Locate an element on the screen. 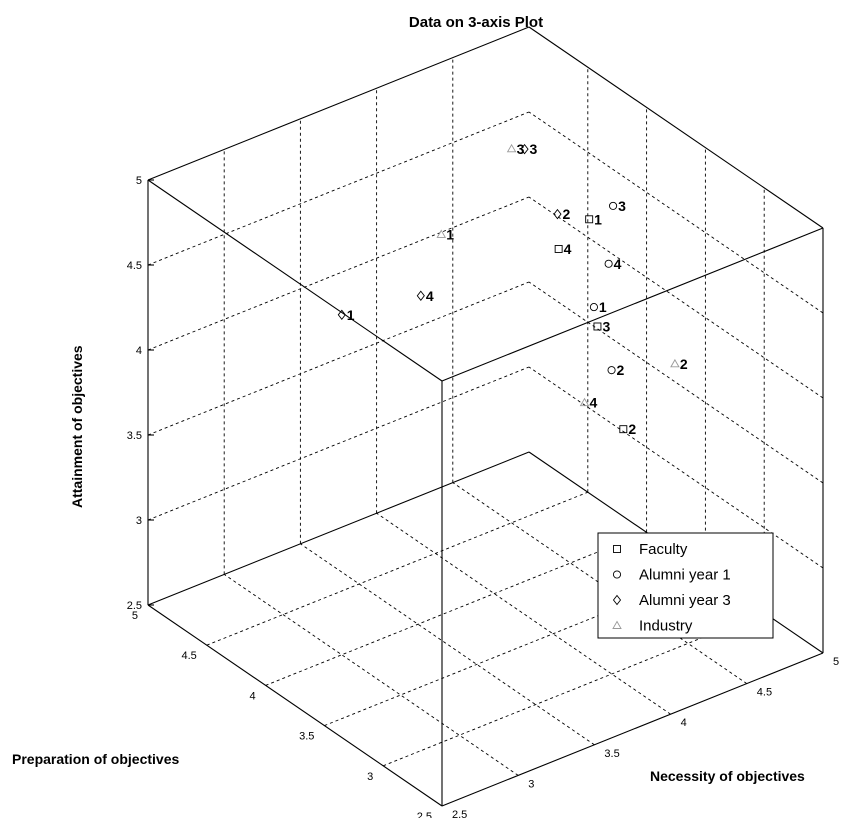 This screenshot has width=864, height=818. y-tick-label: 2.5 is located at coordinates (424, 814).